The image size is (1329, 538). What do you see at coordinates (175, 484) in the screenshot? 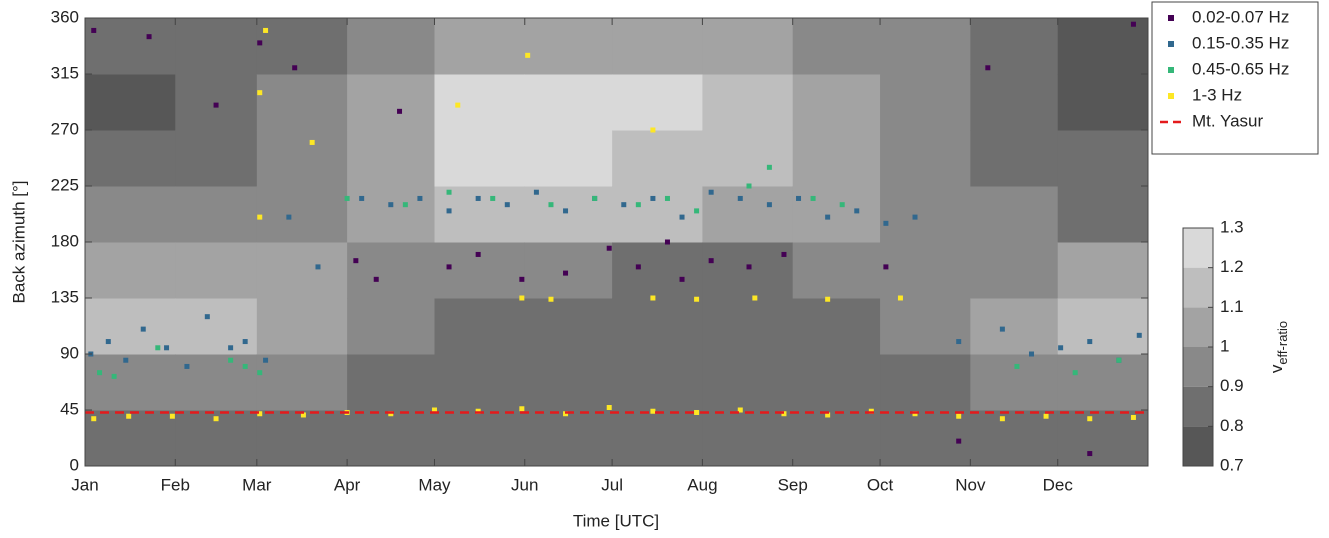
I see `x-tick-label: Feb` at bounding box center [175, 484].